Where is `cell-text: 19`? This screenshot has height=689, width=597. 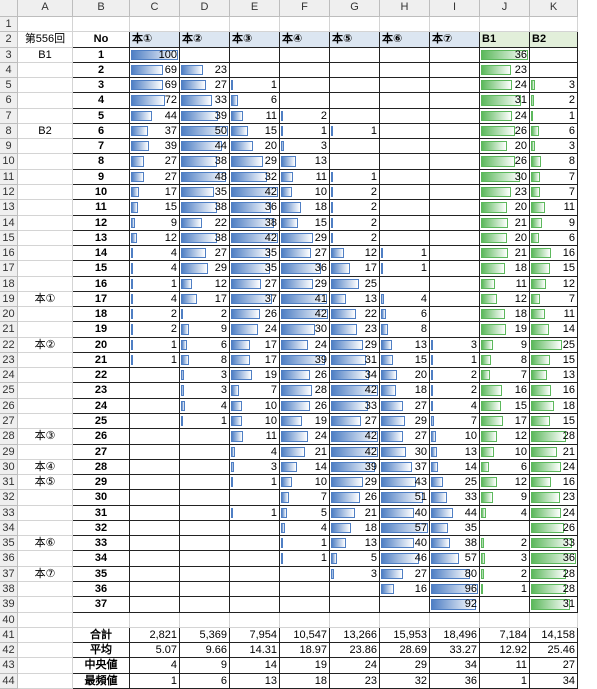 cell-text: 19 is located at coordinates (320, 665).